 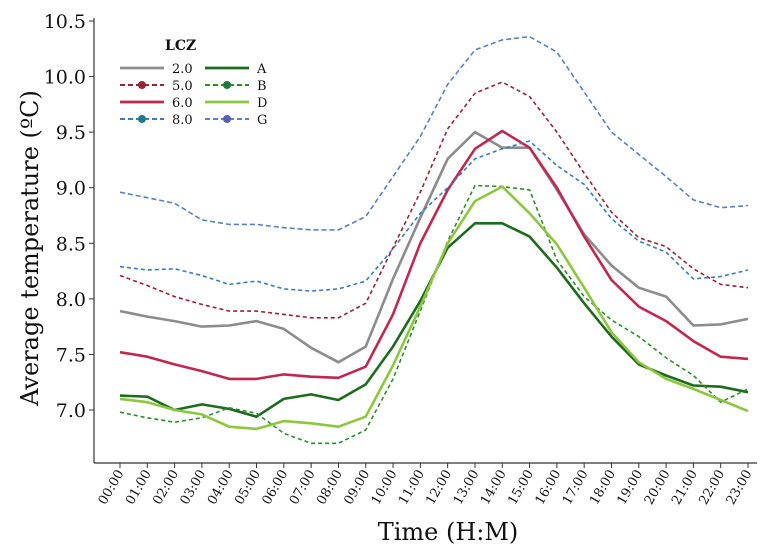 What do you see at coordinates (412, 488) in the screenshot?
I see `x-tick-label: 11:00` at bounding box center [412, 488].